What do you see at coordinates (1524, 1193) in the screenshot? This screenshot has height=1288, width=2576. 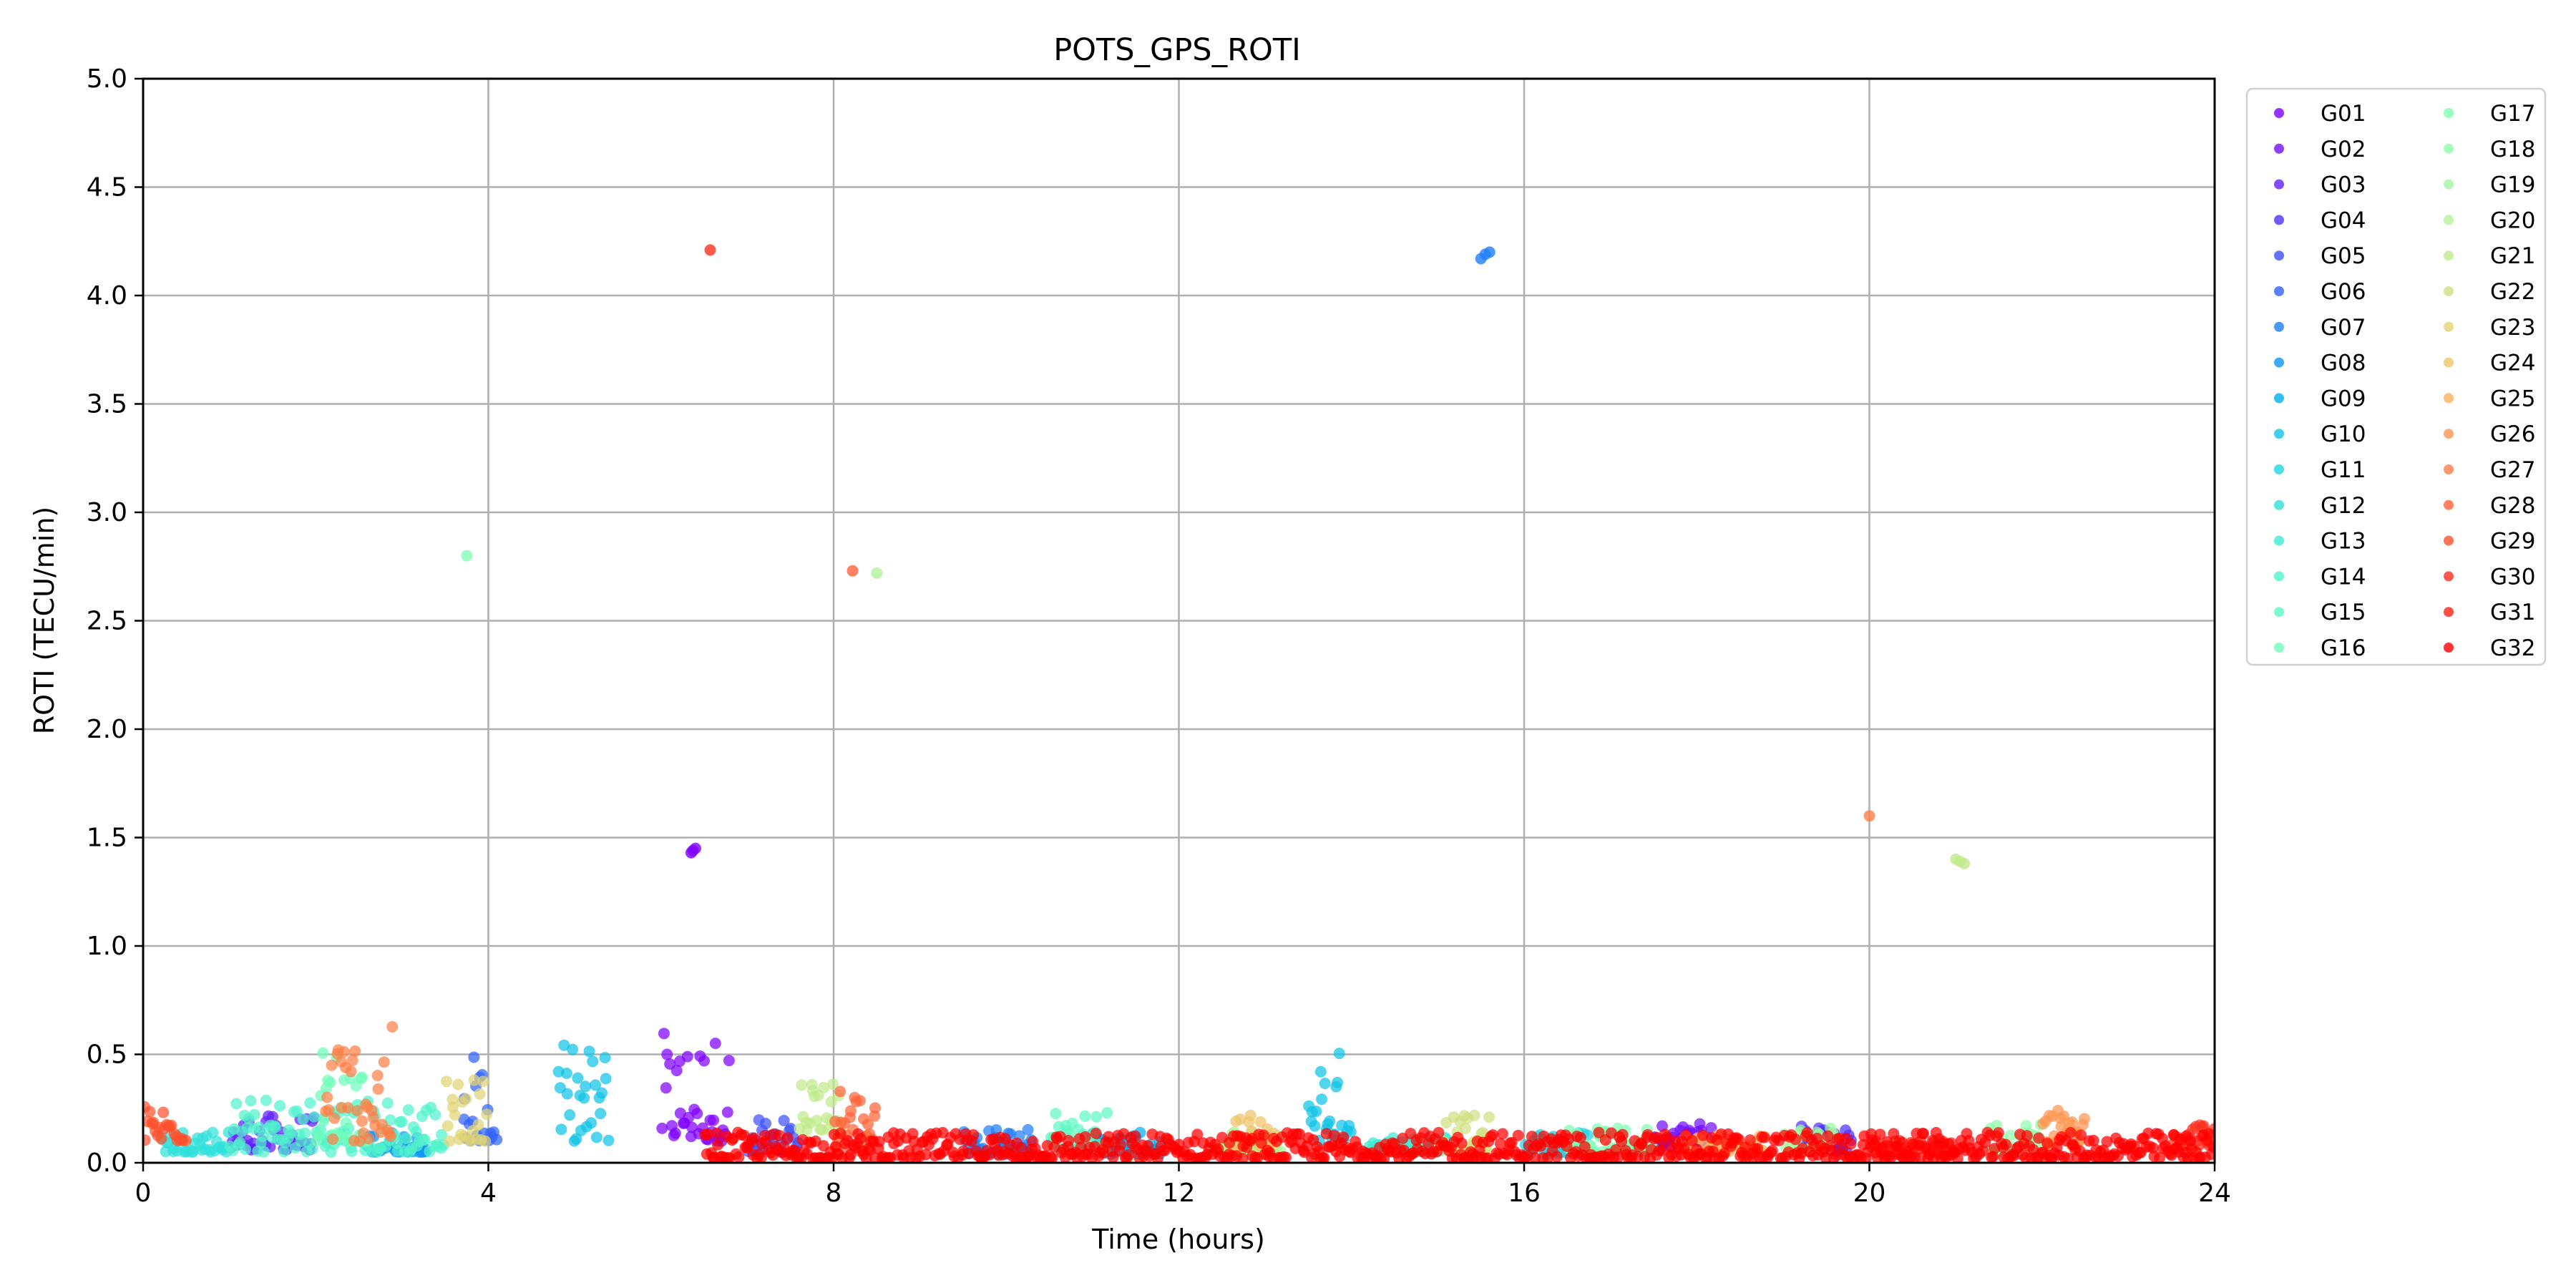 I see `x-tick-label: 16` at bounding box center [1524, 1193].